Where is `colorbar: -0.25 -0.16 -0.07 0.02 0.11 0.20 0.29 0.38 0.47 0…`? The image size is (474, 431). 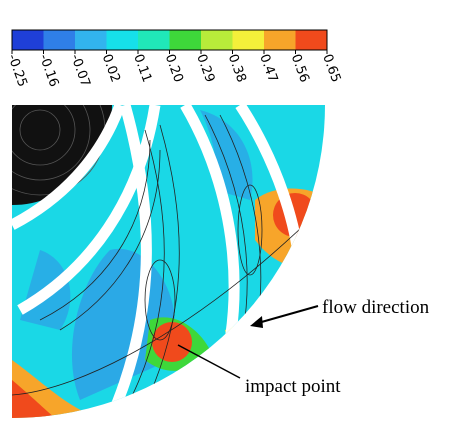
colorbar: -0.25 -0.16 -0.07 0.02 0.11 0.20 0.29 0.38 0.47 0… is located at coordinates (173, 59).